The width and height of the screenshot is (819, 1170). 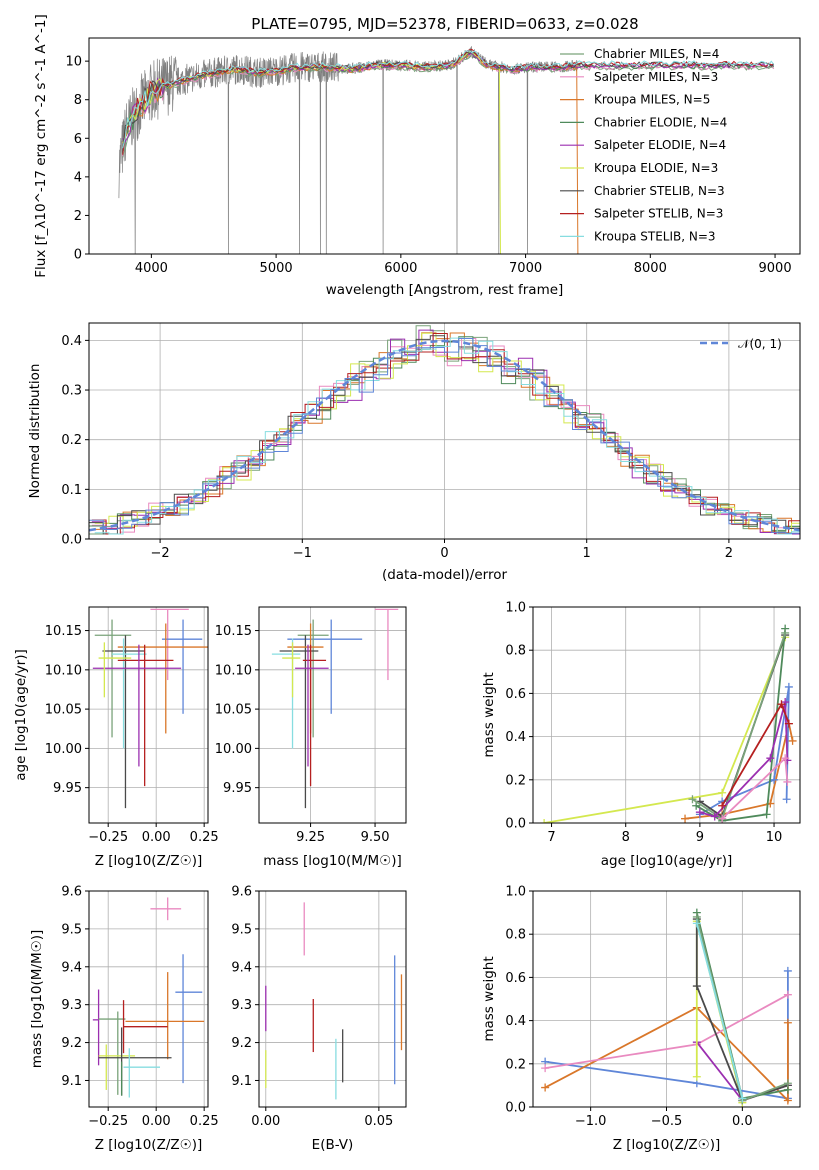 What do you see at coordinates (666, 1054) in the screenshot?
I see `mass-weight-line` at bounding box center [666, 1054].